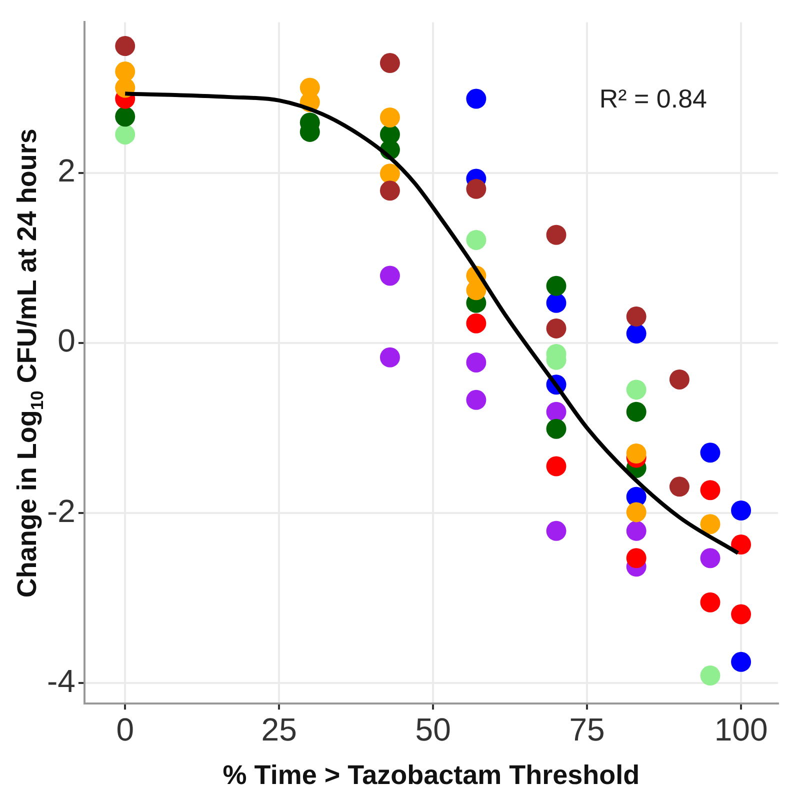  I want to click on x-axis-title: % Time > Tazobactam Threshold, so click(431, 775).